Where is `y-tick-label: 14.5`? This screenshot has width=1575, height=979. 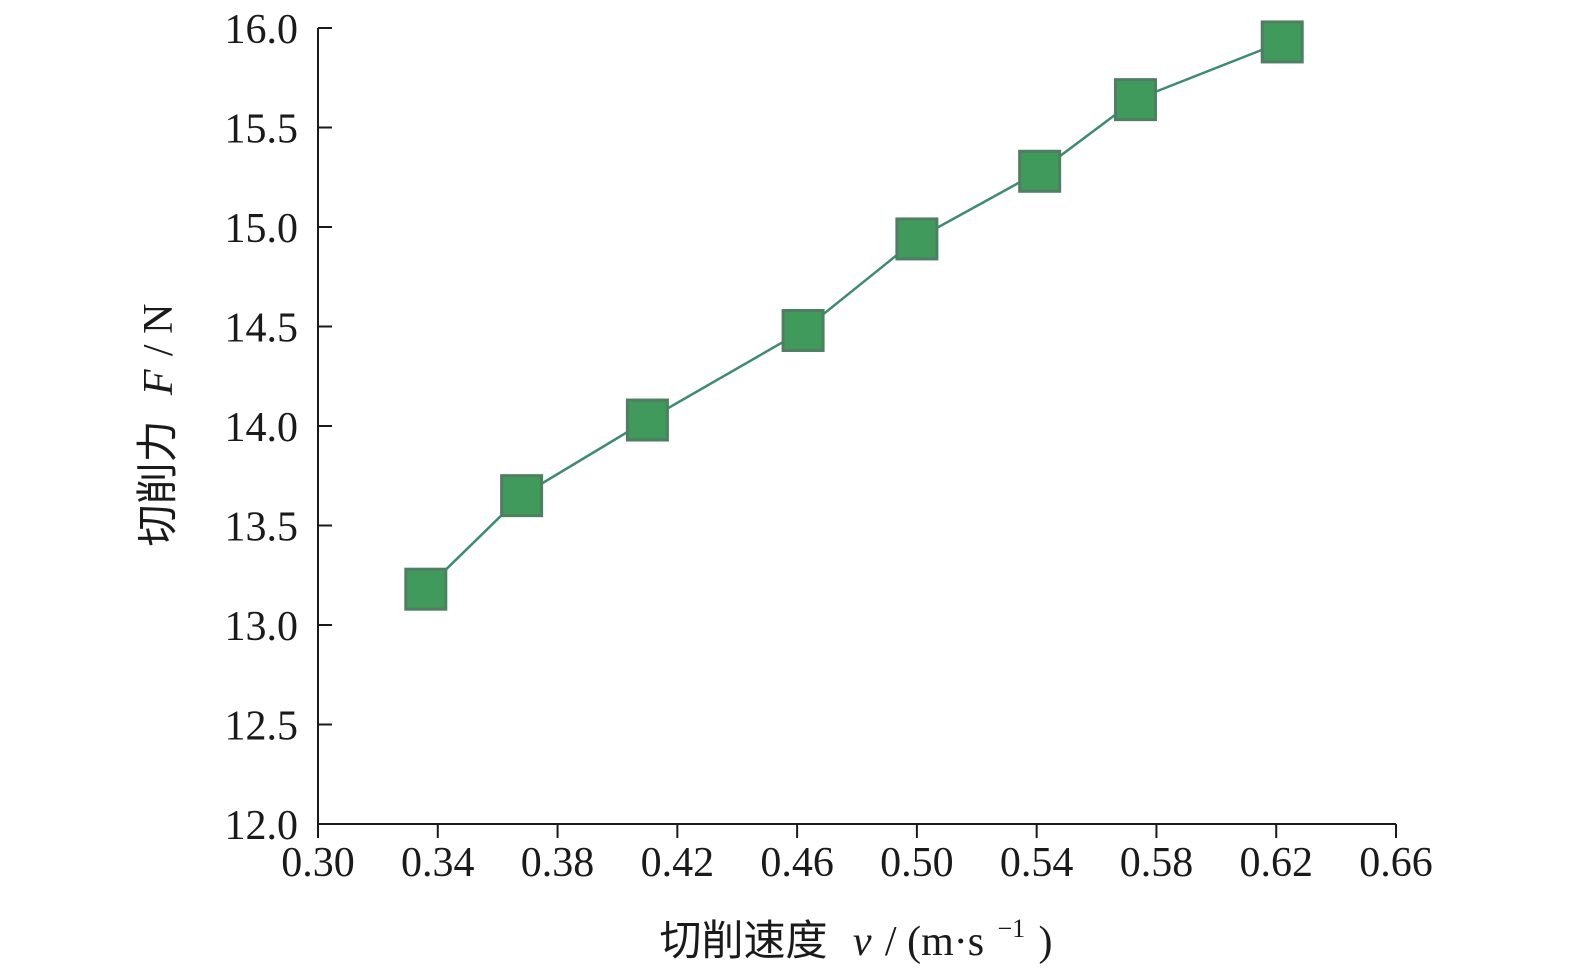 y-tick-label: 14.5 is located at coordinates (262, 329).